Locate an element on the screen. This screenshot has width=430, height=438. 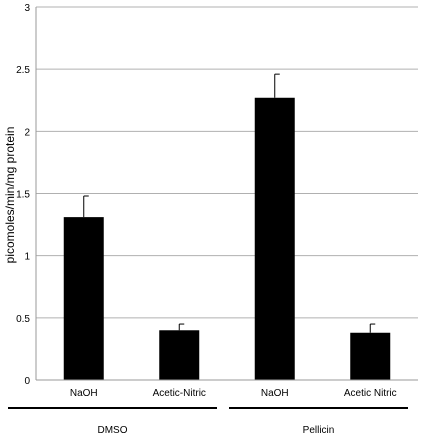
y-tick-label: 0 is located at coordinates (27, 381).